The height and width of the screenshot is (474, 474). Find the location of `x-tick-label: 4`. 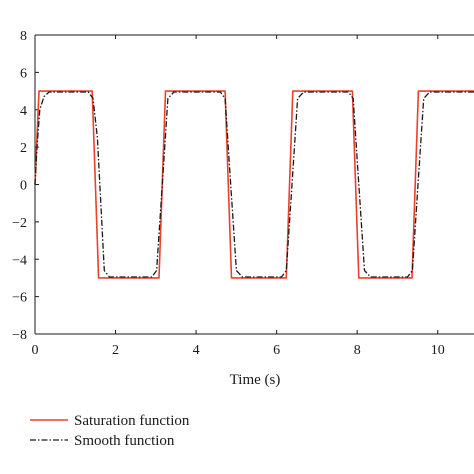

x-tick-label: 4 is located at coordinates (196, 350).